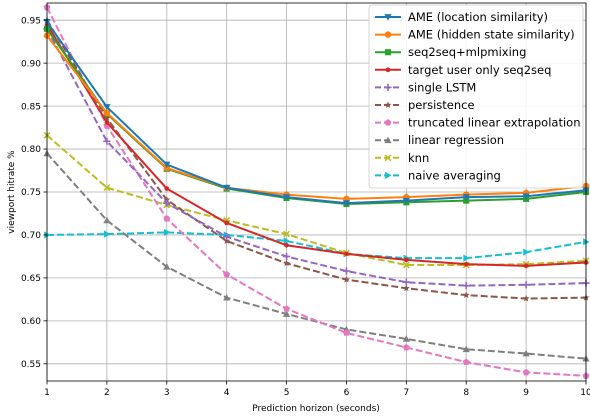 The image size is (590, 419). What do you see at coordinates (456, 140) in the screenshot?
I see `legend-label: linear regression` at bounding box center [456, 140].